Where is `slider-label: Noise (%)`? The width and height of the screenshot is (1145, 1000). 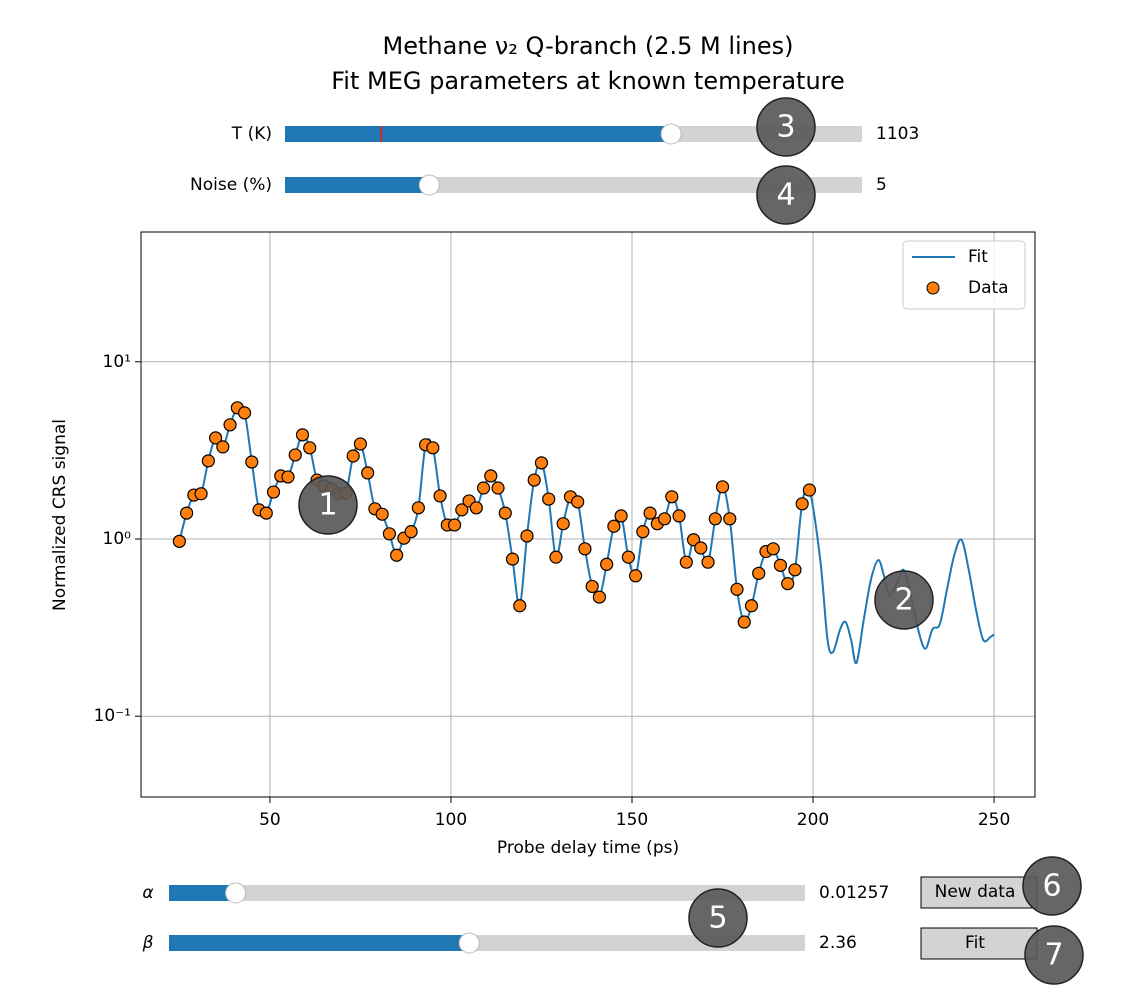 slider-label: Noise (%) is located at coordinates (231, 185).